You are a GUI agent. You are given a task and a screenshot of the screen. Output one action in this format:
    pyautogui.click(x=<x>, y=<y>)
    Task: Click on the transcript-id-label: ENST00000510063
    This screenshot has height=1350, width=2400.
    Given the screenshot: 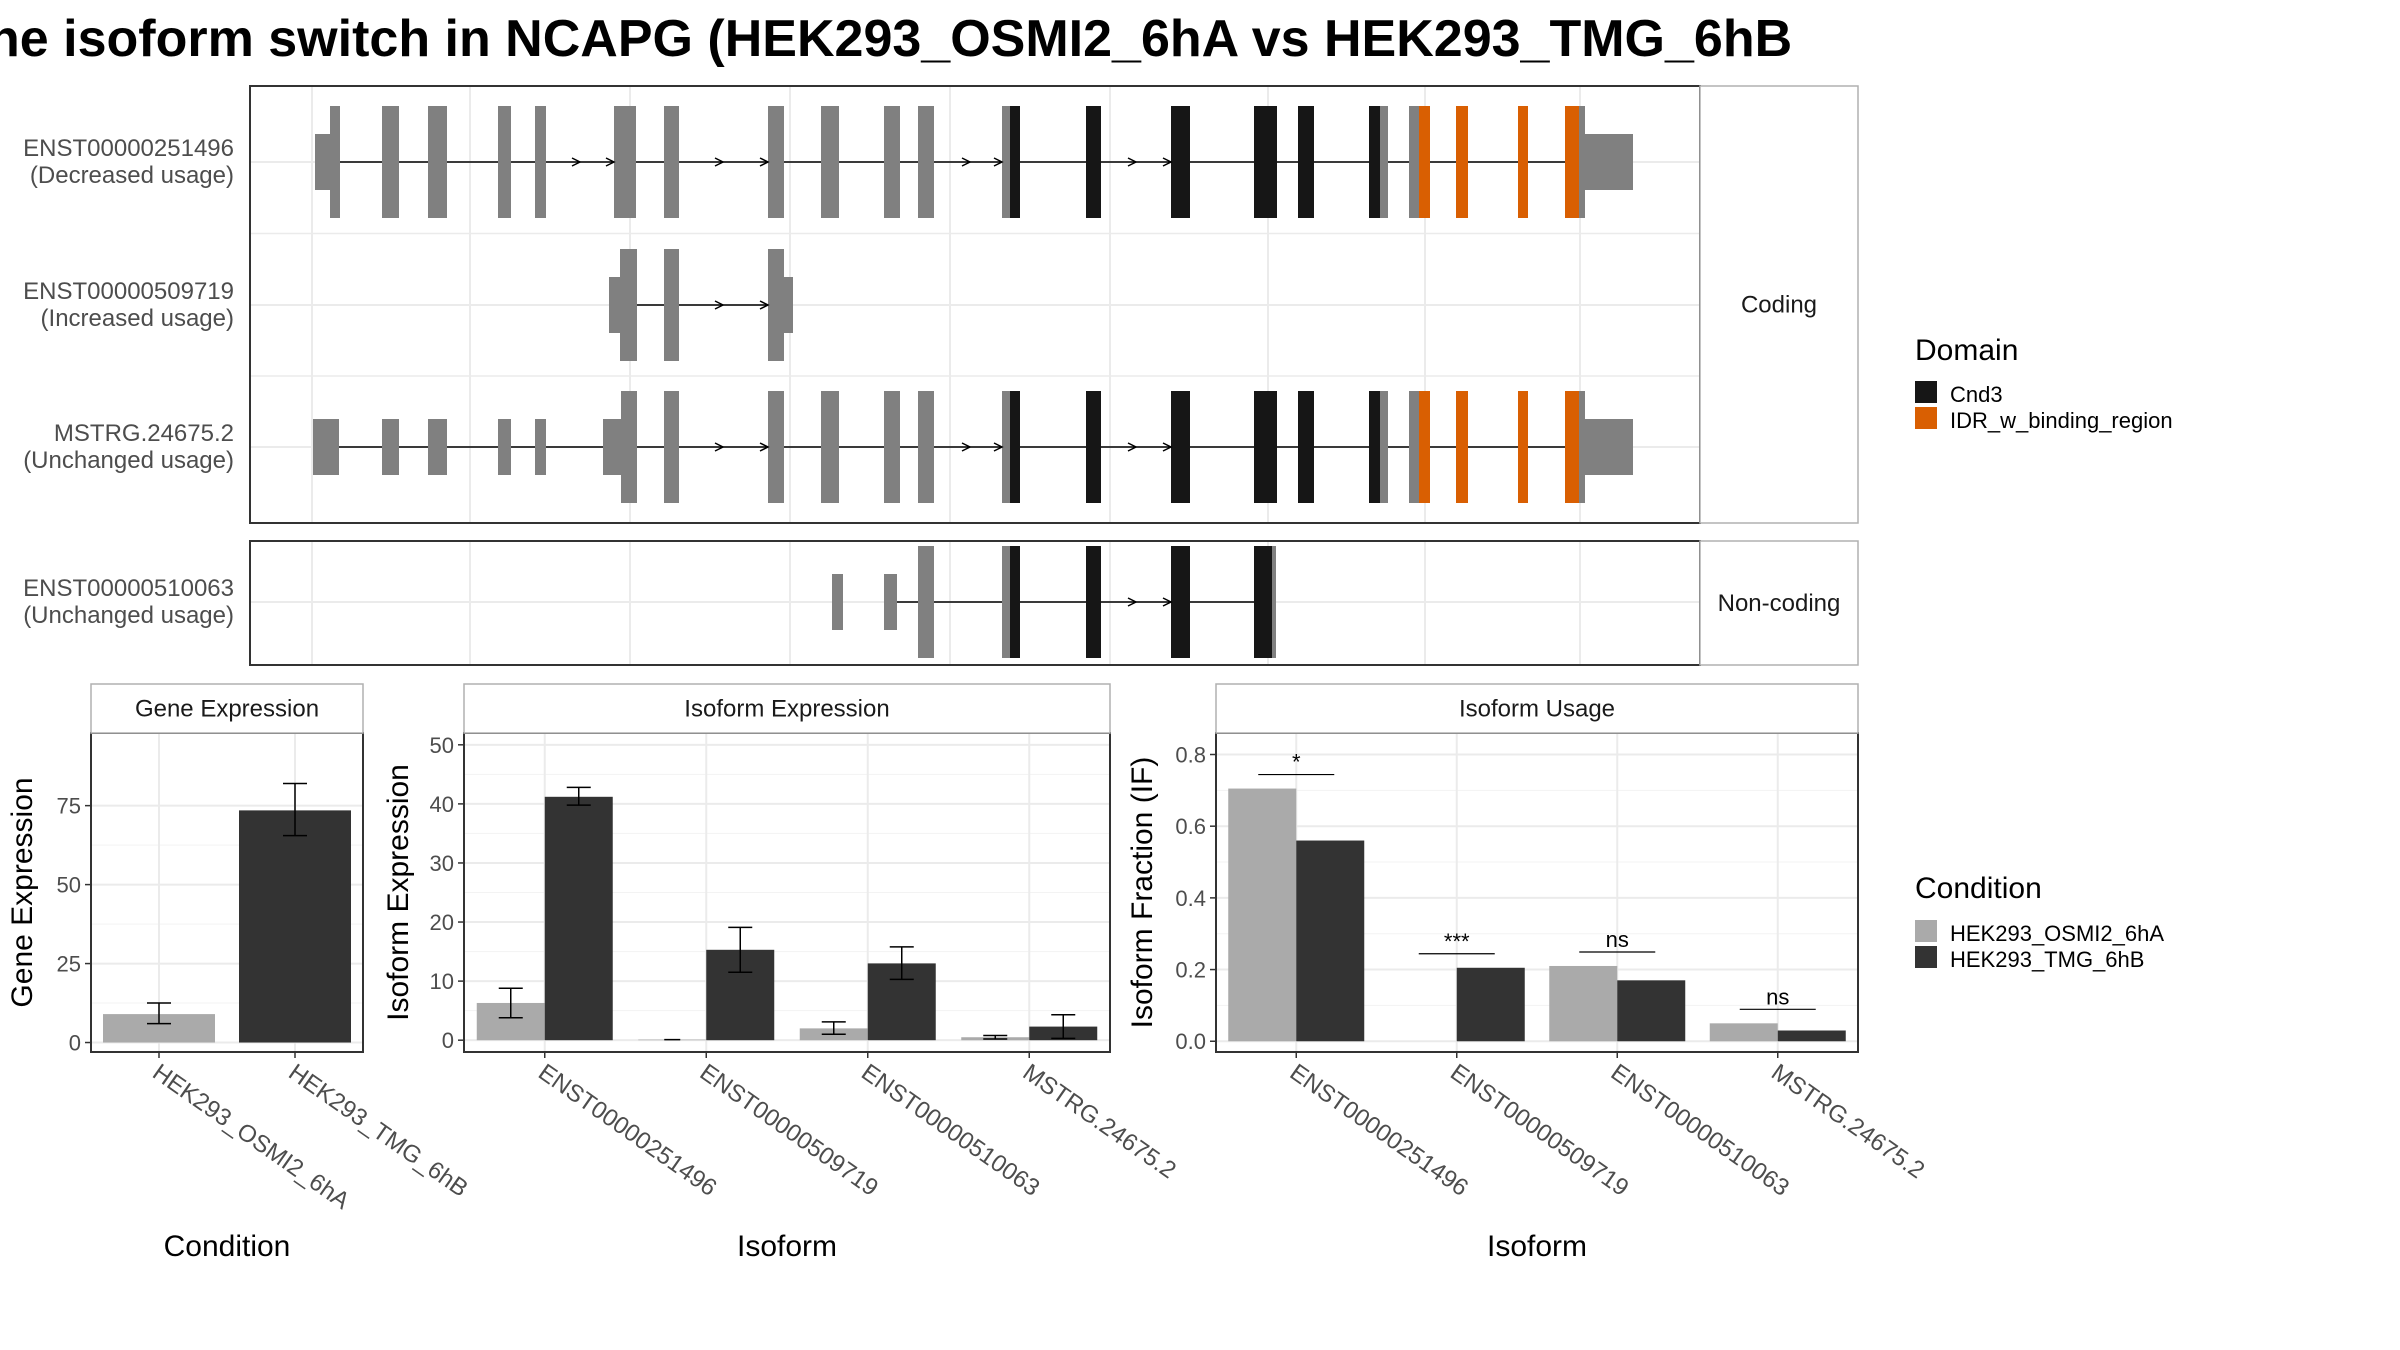 What is the action you would take?
    pyautogui.click(x=128, y=588)
    